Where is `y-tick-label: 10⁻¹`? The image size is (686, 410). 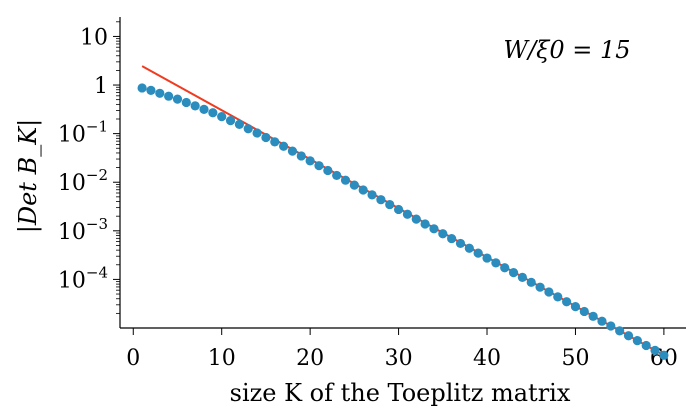 y-tick-label: 10⁻¹ is located at coordinates (83, 133).